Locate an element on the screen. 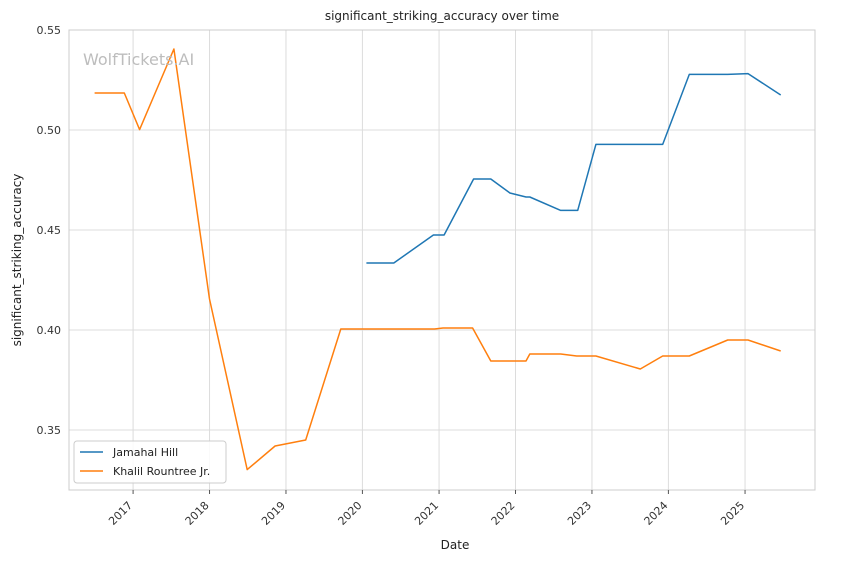 This screenshot has height=561, width=852. legend-label-jamahal-hill: Jamahal Hill is located at coordinates (145, 452).